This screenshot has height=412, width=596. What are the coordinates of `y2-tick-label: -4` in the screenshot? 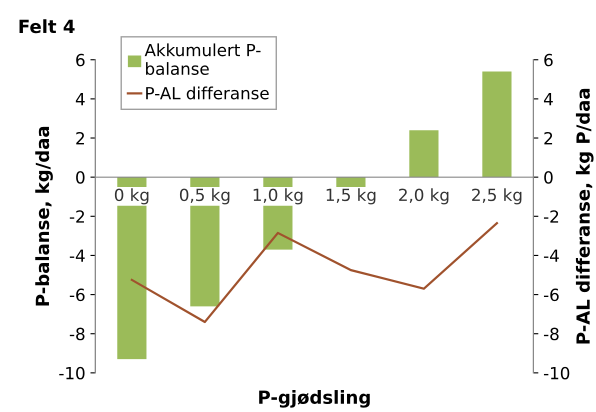 It's located at (551, 256).